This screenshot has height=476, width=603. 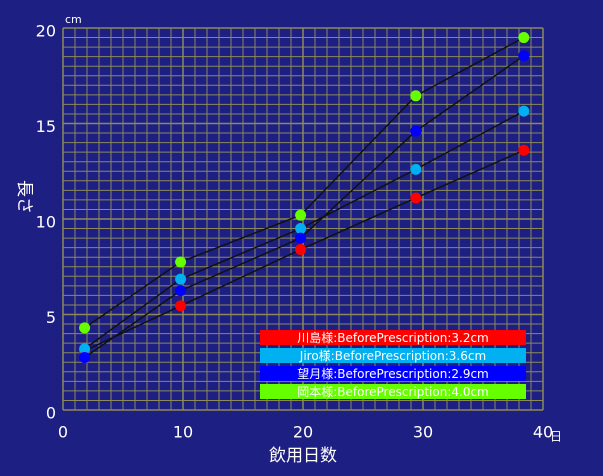 What do you see at coordinates (303, 456) in the screenshot?
I see `x-axis-label: 飲用日数` at bounding box center [303, 456].